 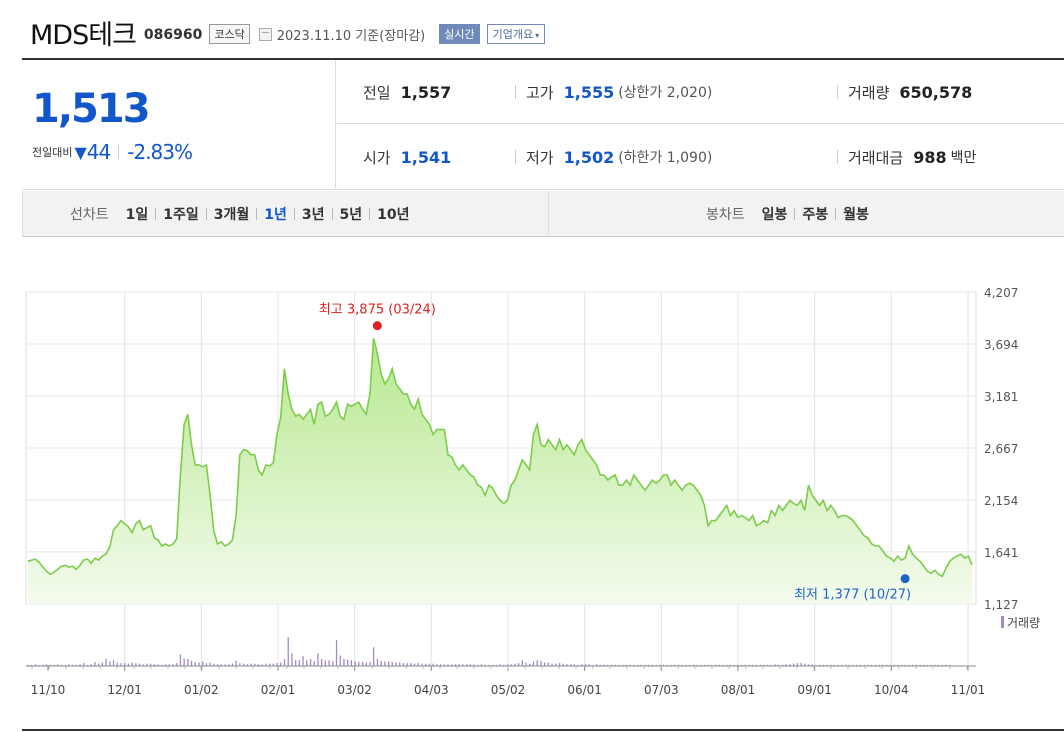 I want to click on volume-label: 거래량, so click(x=869, y=92).